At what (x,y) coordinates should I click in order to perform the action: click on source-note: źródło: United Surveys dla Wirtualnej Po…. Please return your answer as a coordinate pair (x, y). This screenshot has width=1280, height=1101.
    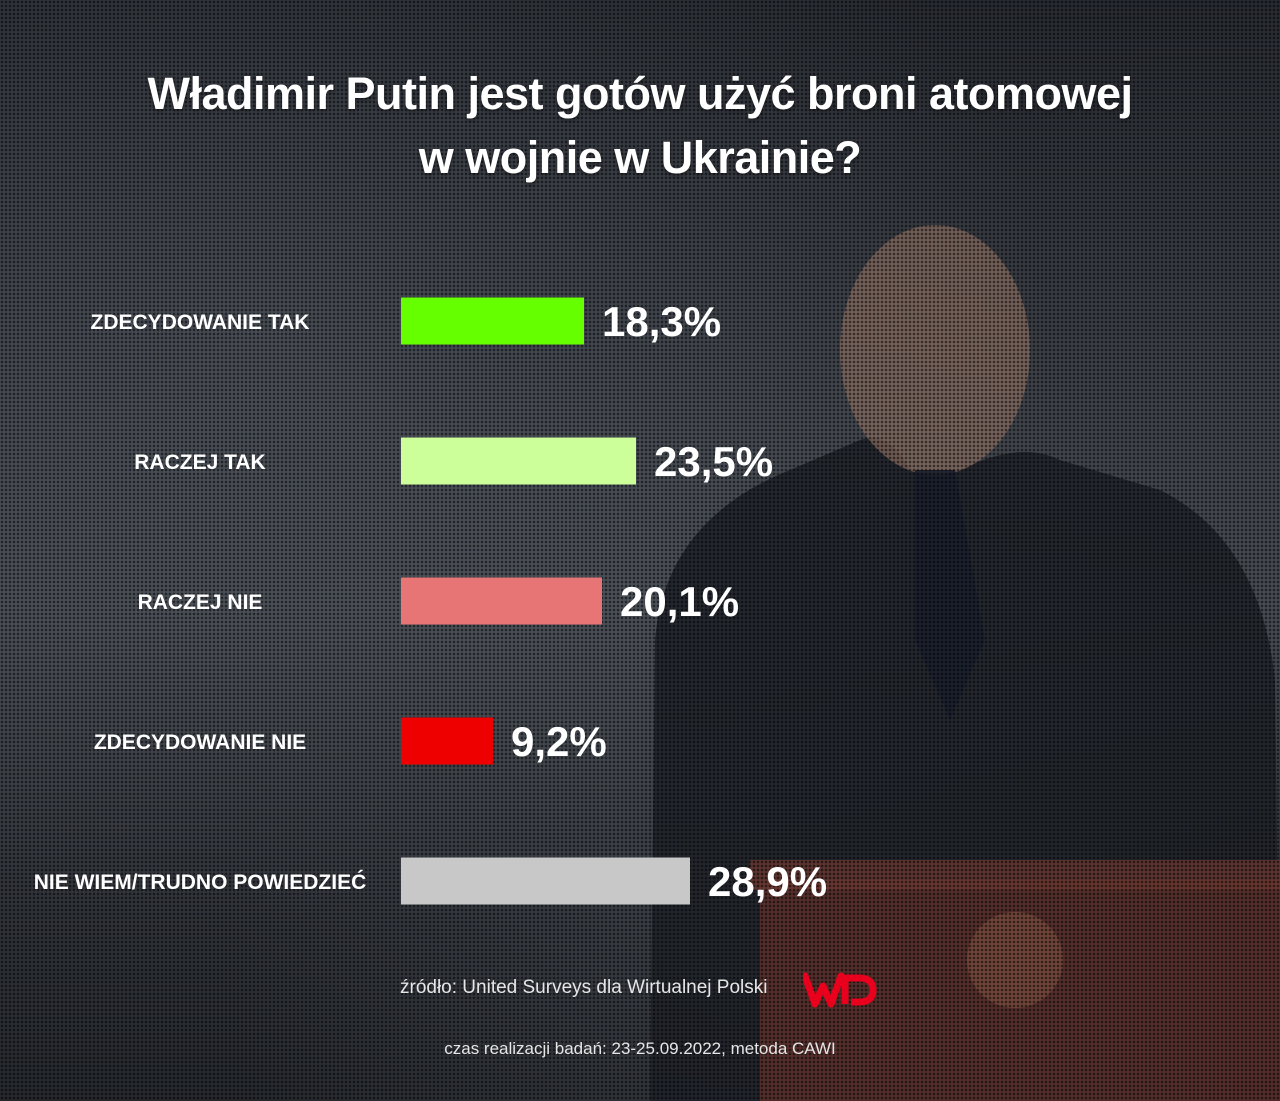
    Looking at the image, I should click on (584, 987).